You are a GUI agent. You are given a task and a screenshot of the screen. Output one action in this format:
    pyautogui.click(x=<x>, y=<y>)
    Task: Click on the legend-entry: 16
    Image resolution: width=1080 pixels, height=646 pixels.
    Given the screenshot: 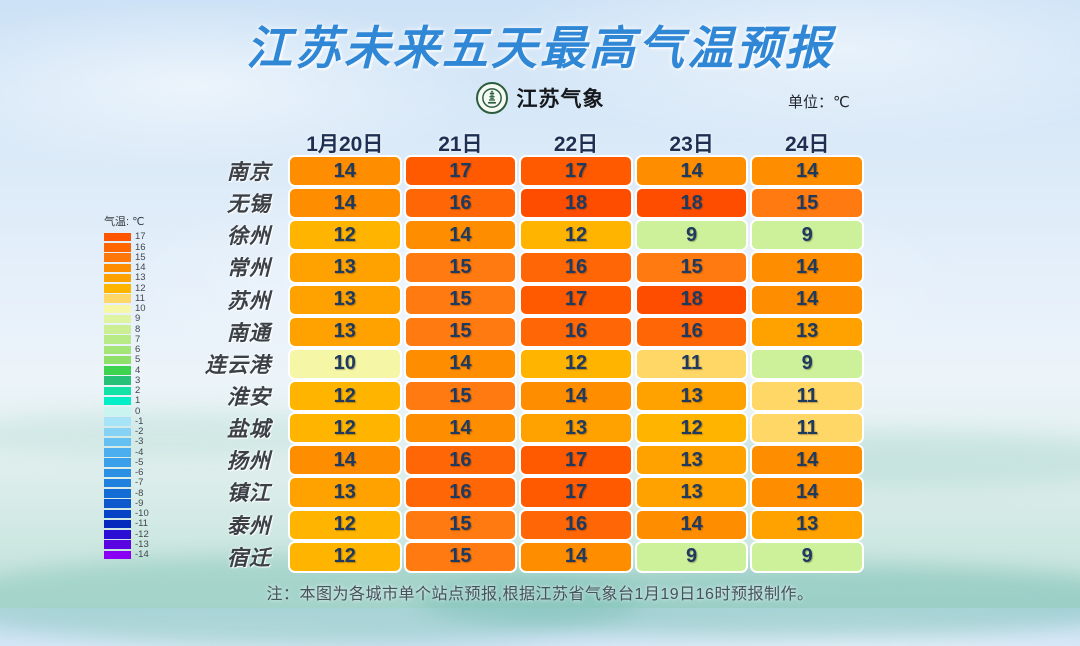 What is the action you would take?
    pyautogui.click(x=140, y=247)
    